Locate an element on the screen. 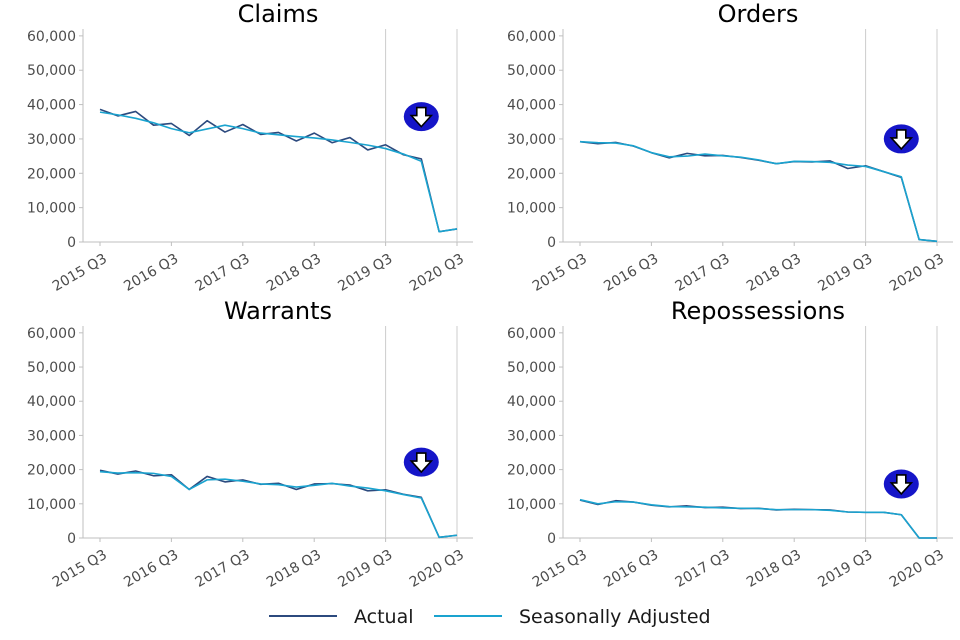 This screenshot has height=640, width=960. y-tick-label-orders-20000: 20,000 is located at coordinates (531, 174).